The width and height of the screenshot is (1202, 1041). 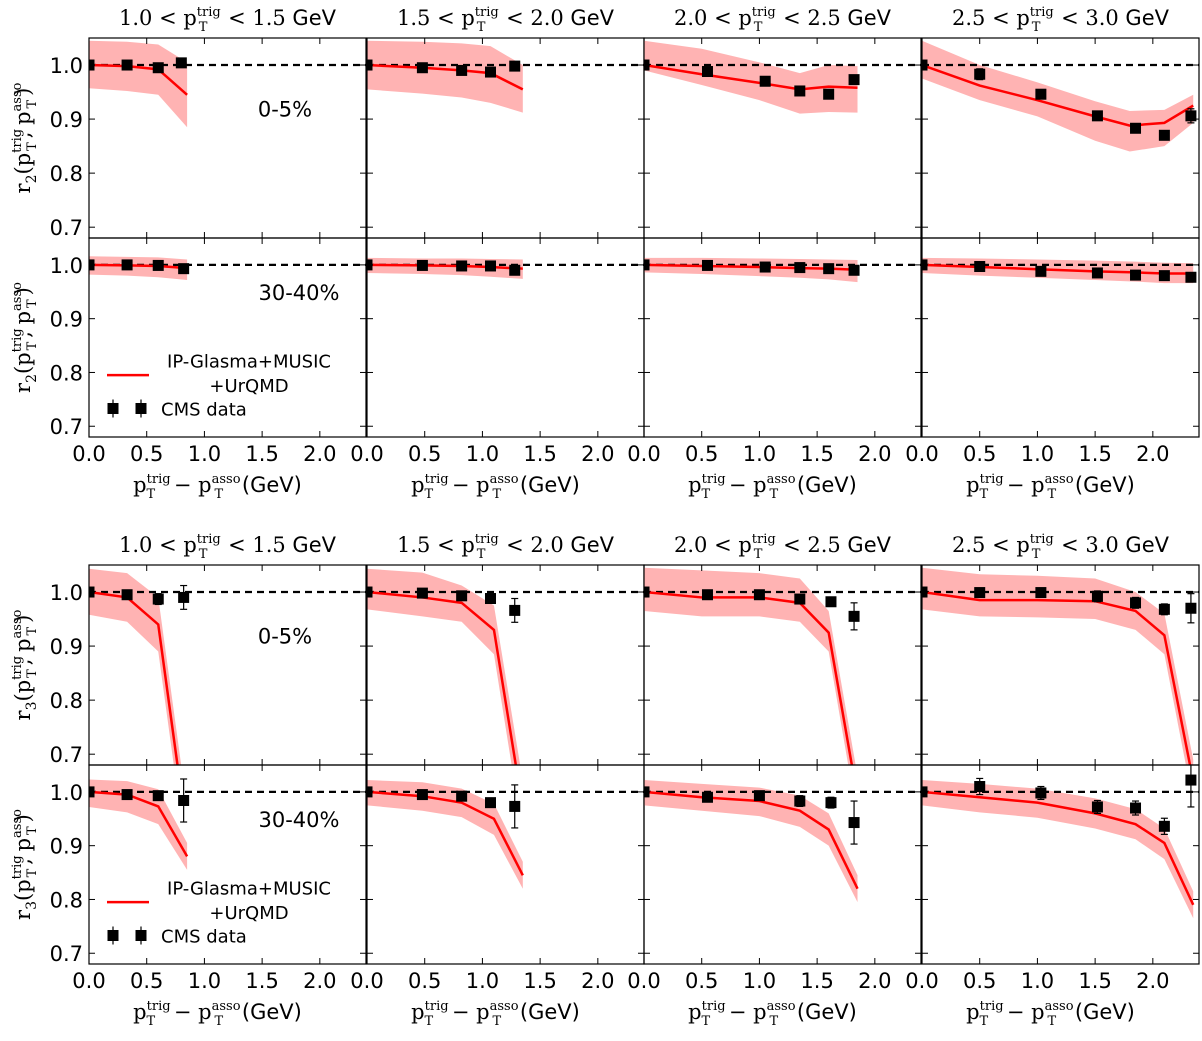 I want to click on r3-col0-title: 1.0 < ptrig T < 1.5 GeV, so click(x=228, y=547).